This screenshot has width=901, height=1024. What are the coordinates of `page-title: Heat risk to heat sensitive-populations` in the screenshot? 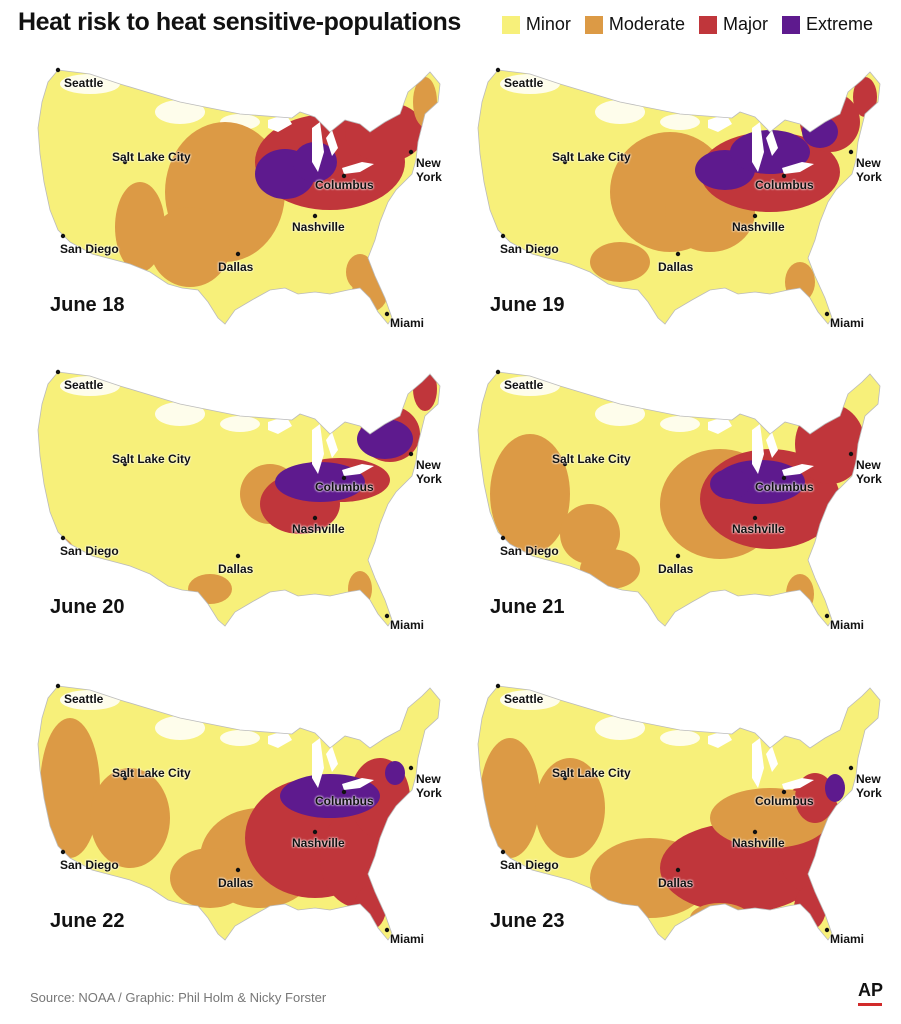 It's located at (239, 22).